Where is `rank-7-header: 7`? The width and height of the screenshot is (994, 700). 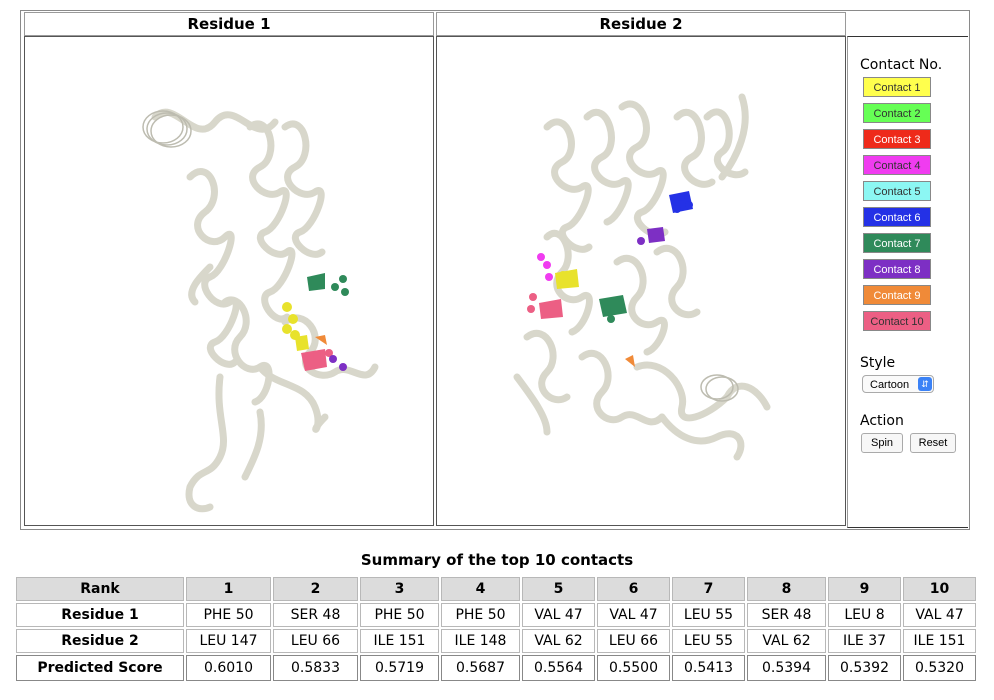
rank-7-header: 7 is located at coordinates (708, 589).